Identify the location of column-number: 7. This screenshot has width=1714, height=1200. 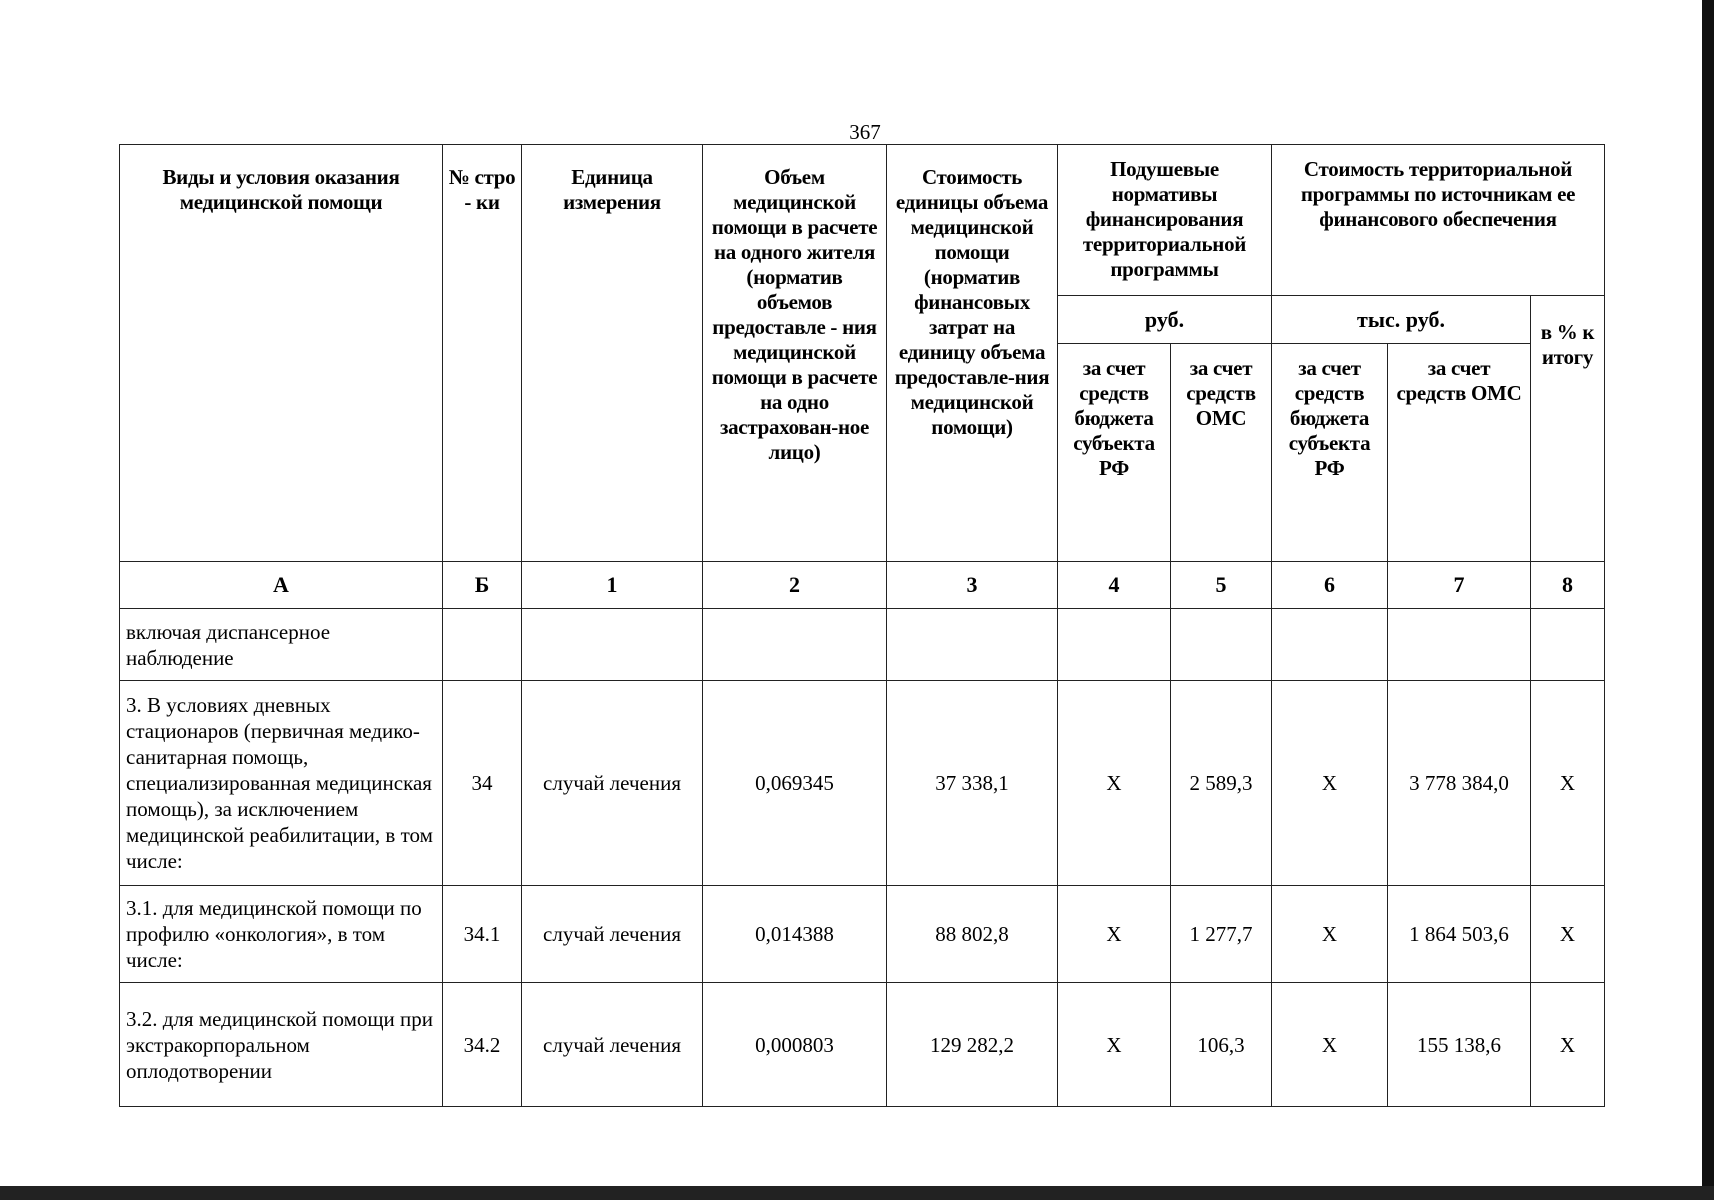
(1459, 585).